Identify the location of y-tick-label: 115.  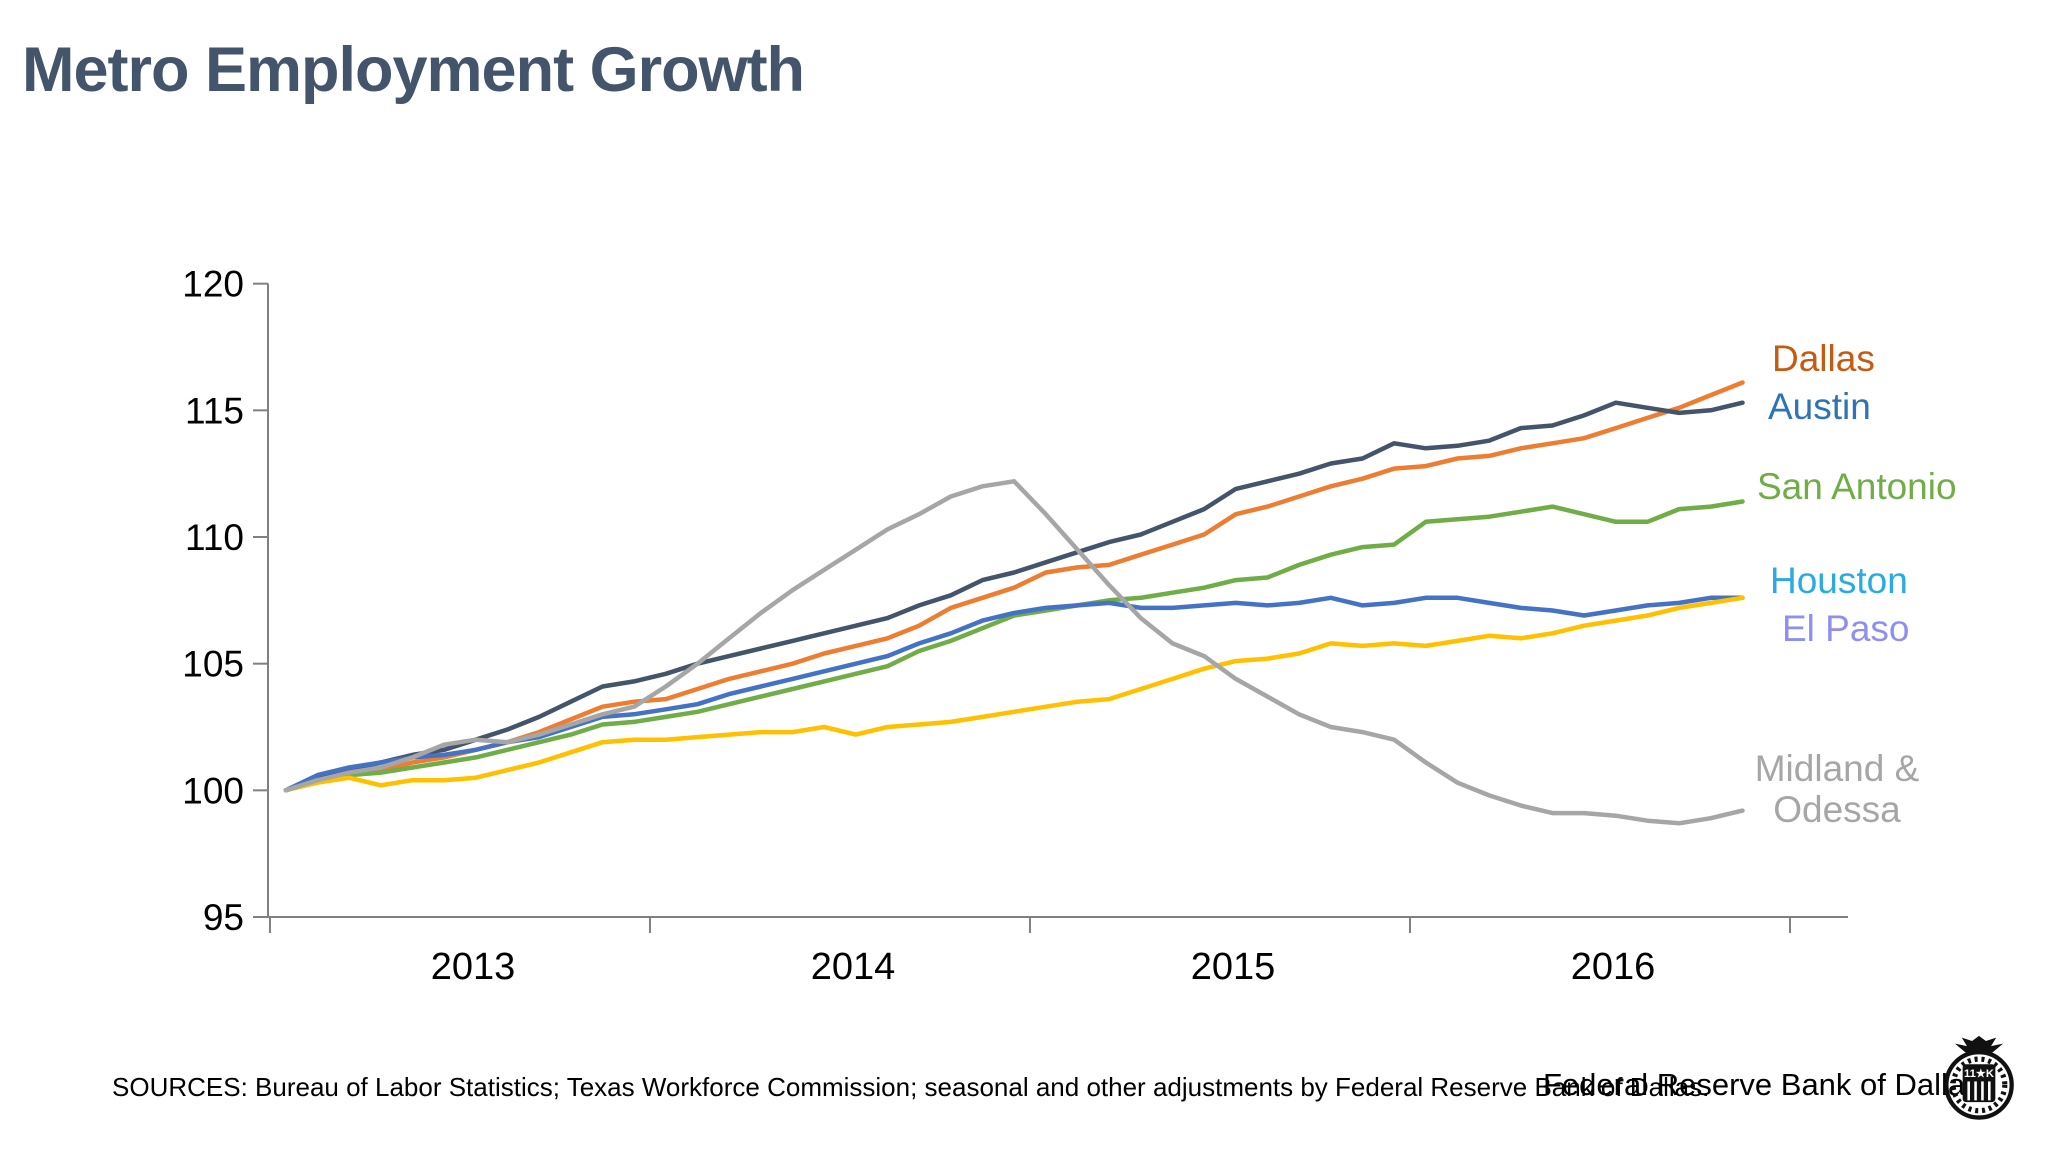
(214, 410).